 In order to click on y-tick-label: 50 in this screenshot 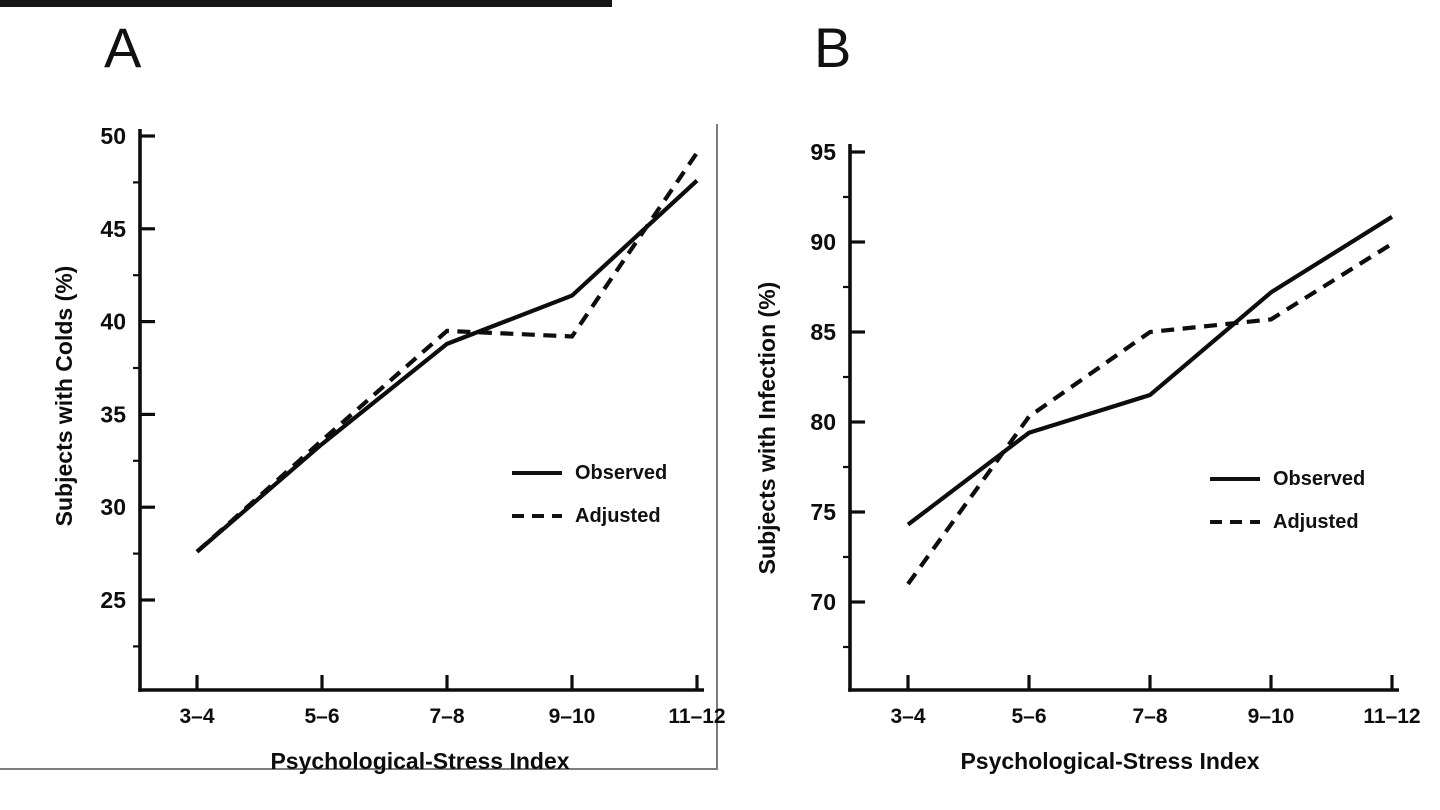, I will do `click(113, 136)`.